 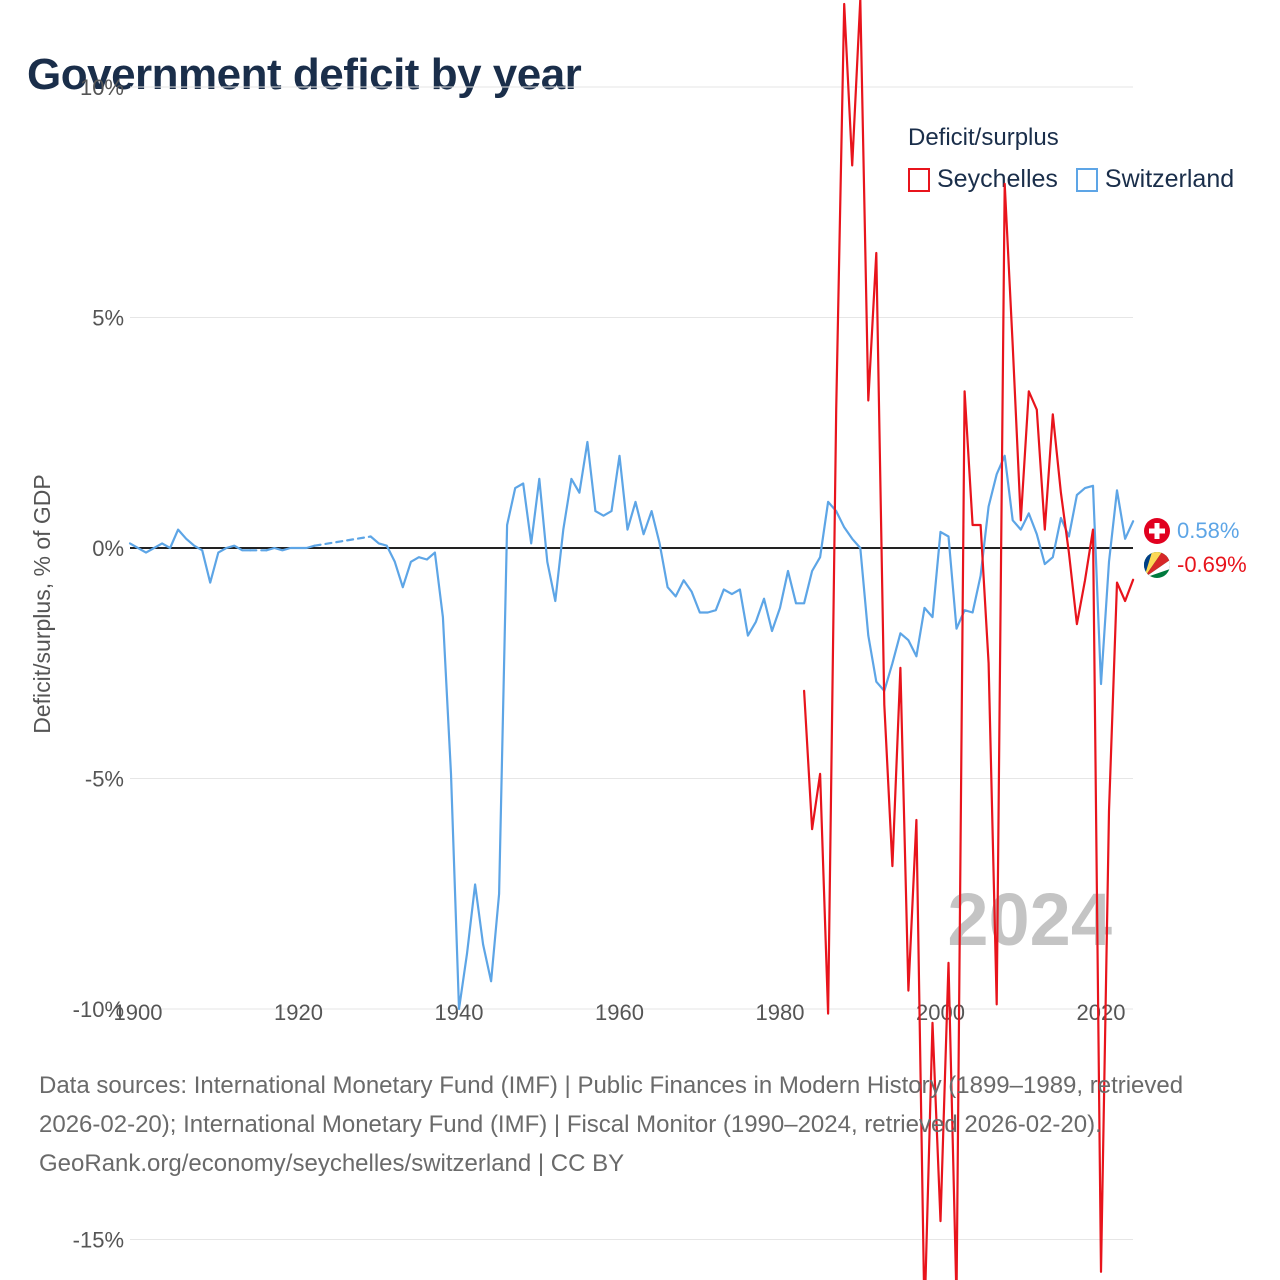 I want to click on x-tick-label: 1960, so click(x=619, y=1012).